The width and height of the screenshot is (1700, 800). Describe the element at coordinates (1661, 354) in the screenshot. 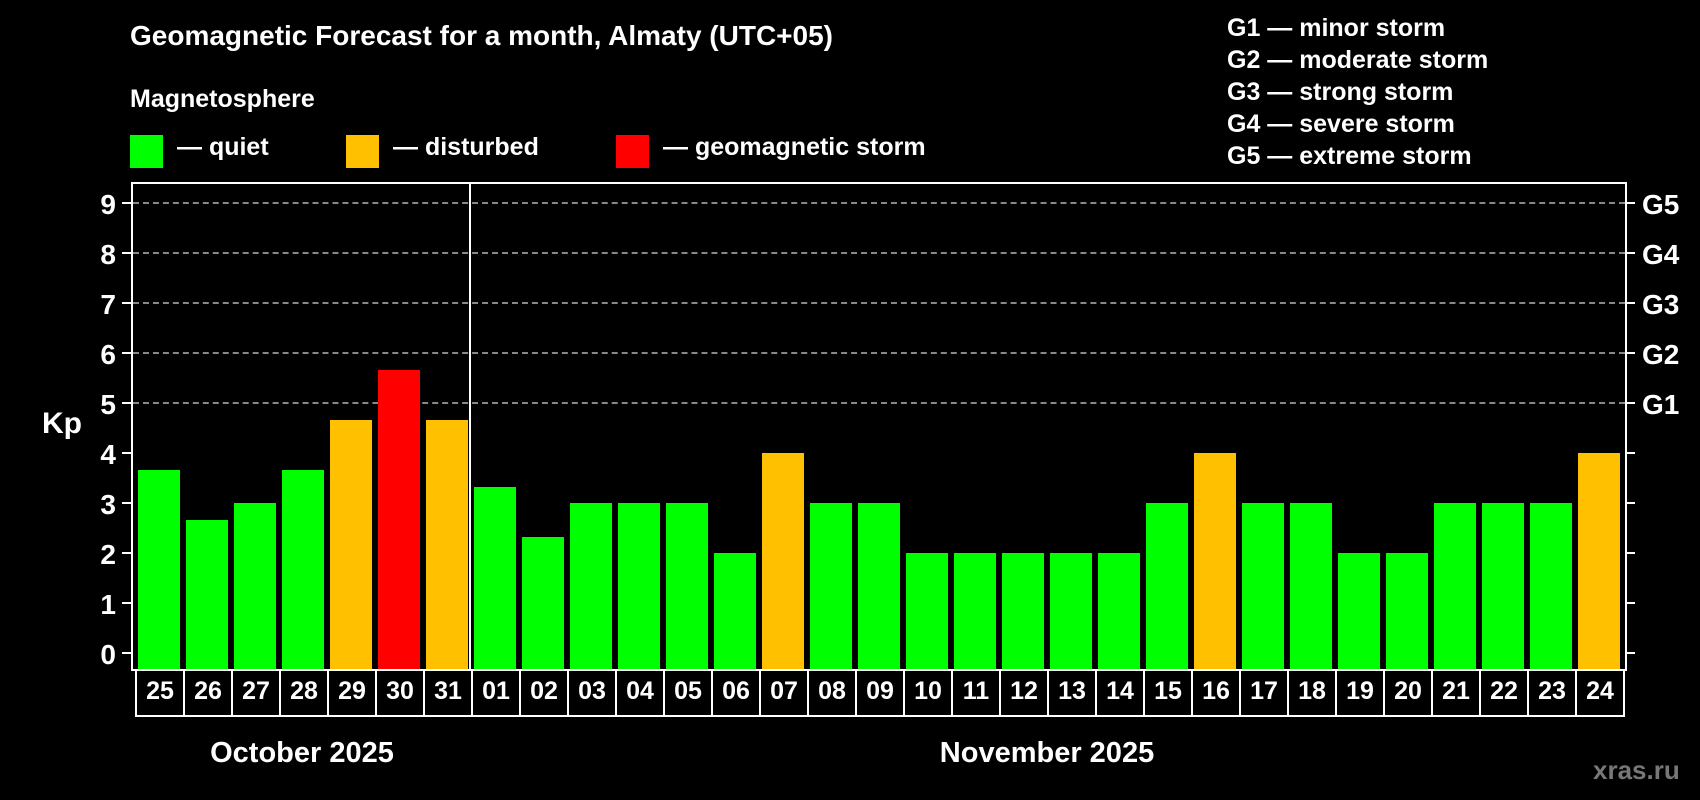

I see `storm-level-label: G2` at that location.